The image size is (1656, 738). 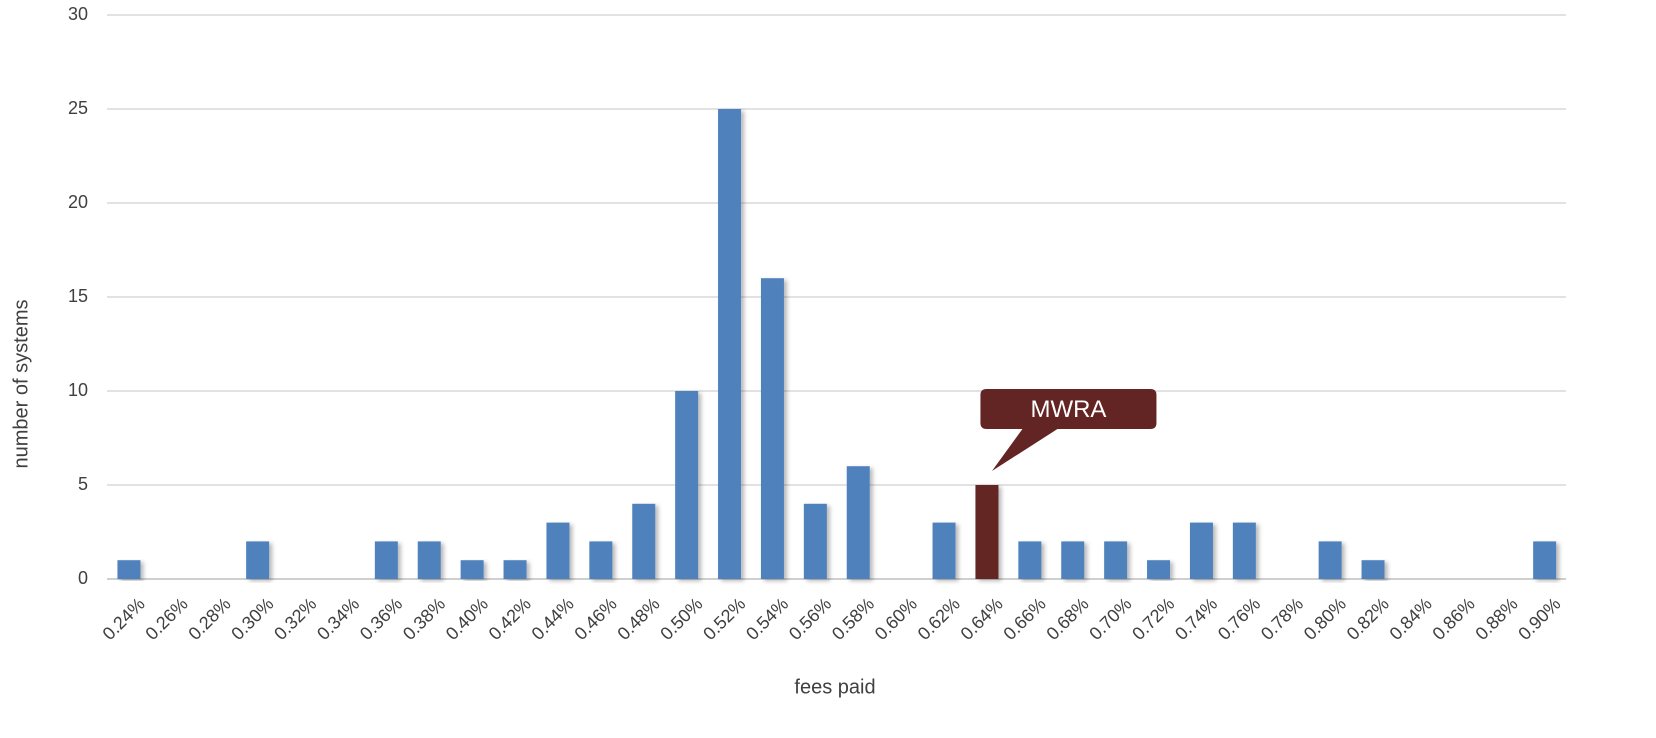 I want to click on x-tick-label: 0.70%, so click(x=1110, y=619).